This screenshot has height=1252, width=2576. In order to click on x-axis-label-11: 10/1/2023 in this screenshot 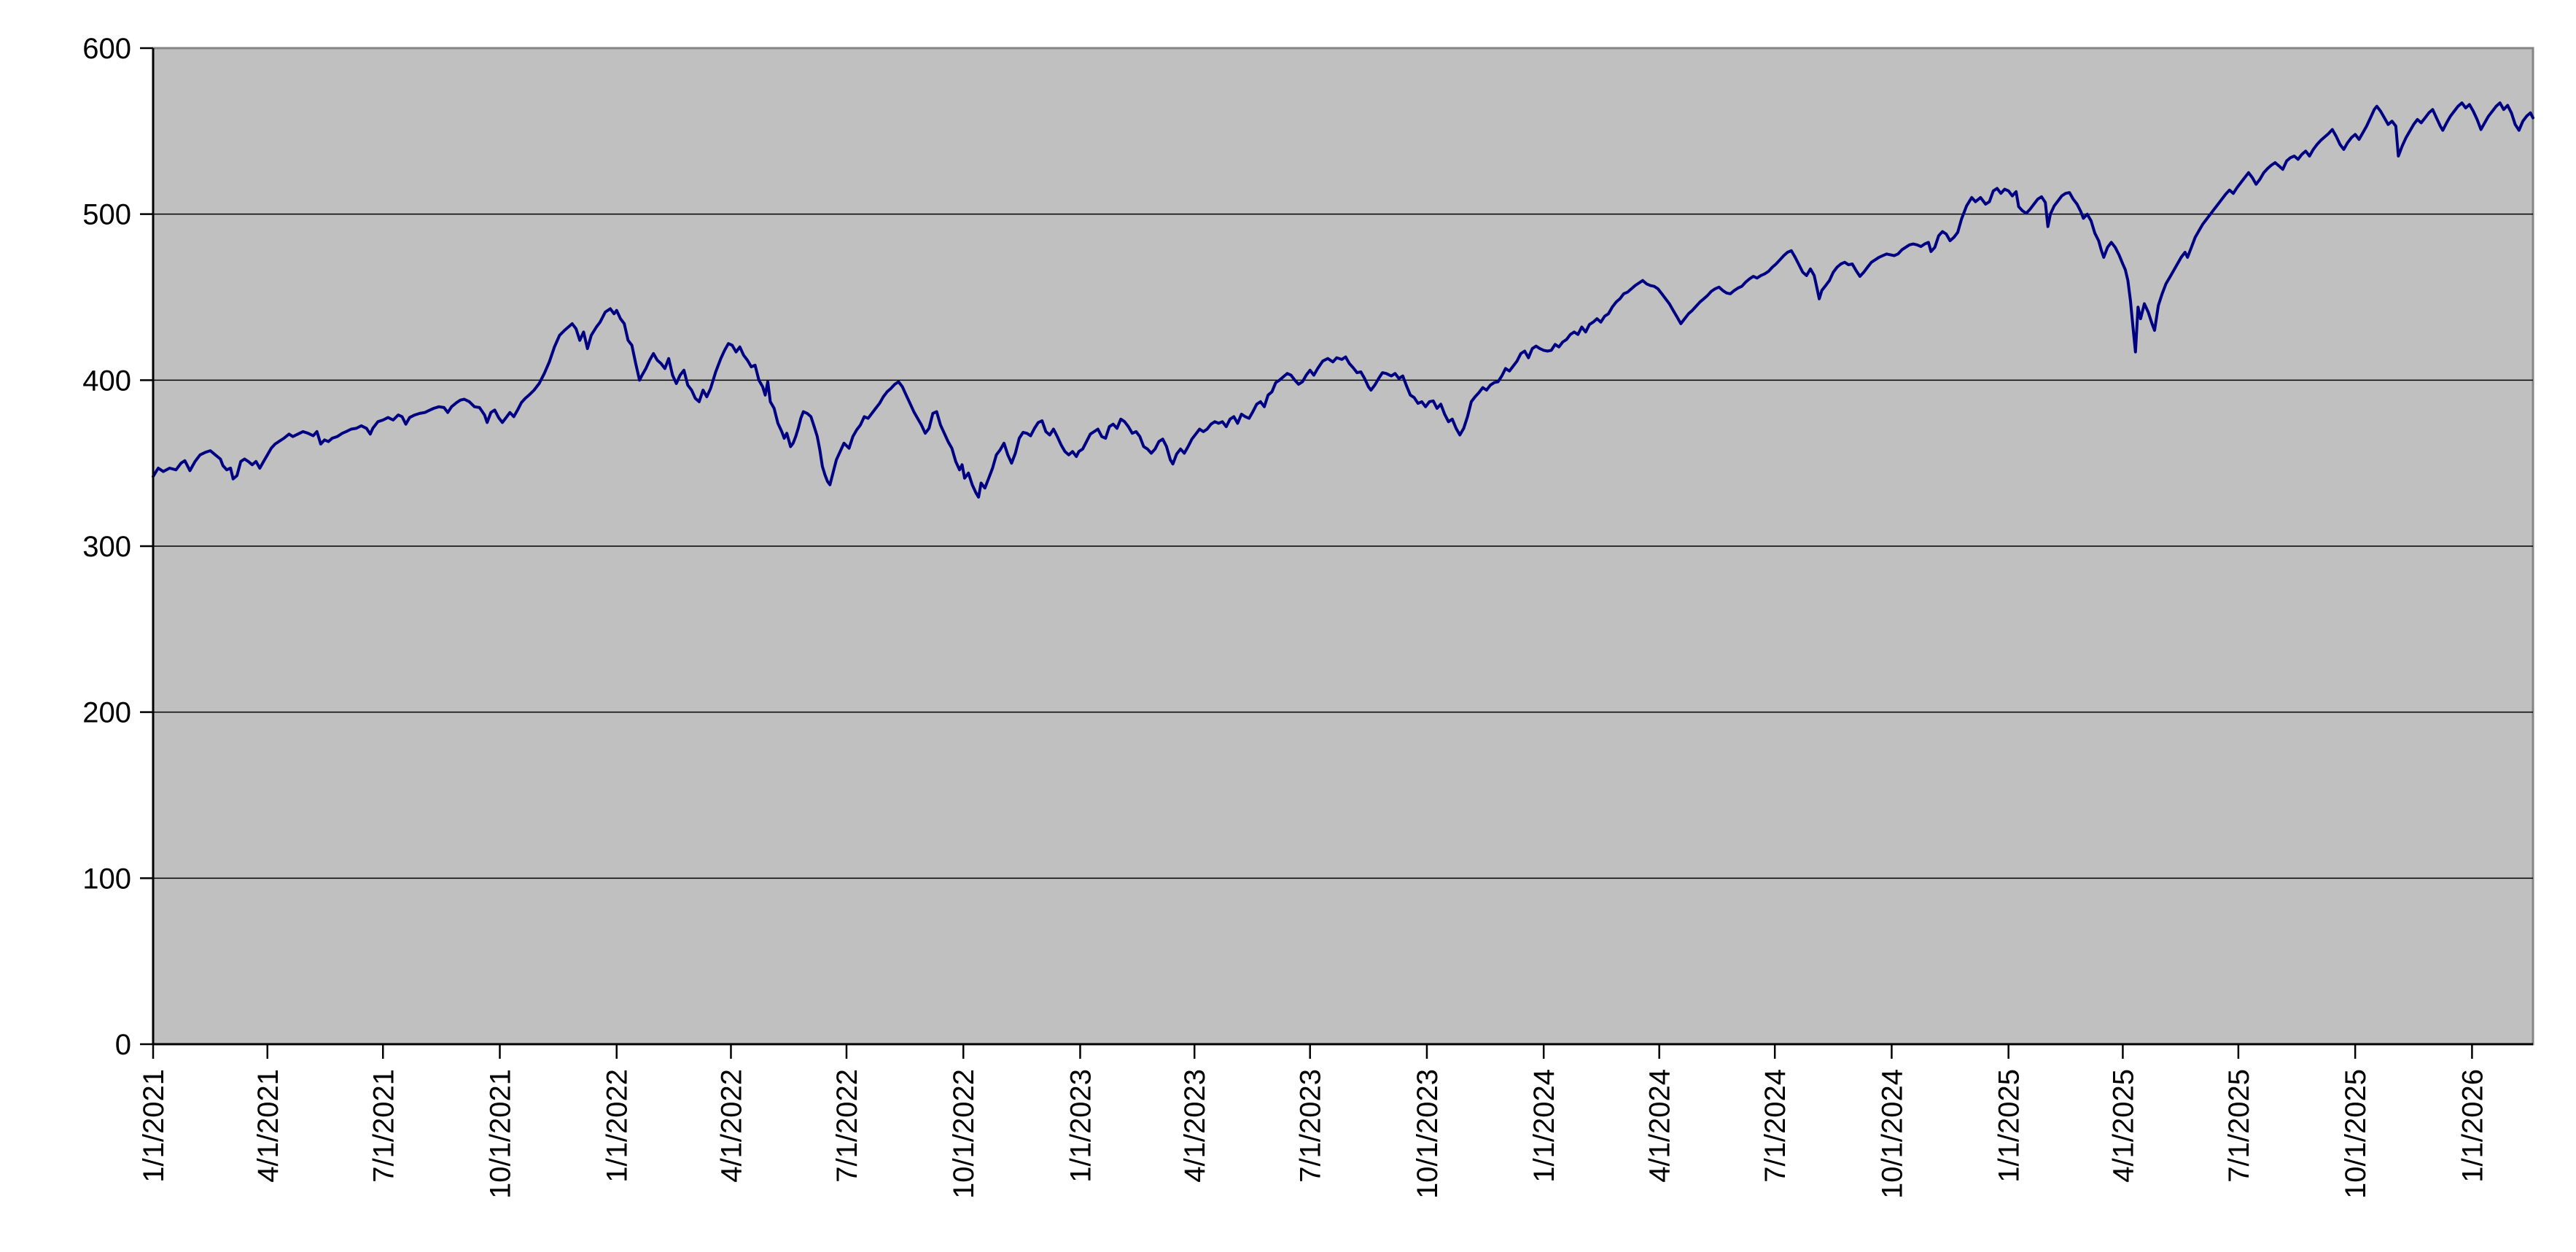, I will do `click(1428, 1134)`.